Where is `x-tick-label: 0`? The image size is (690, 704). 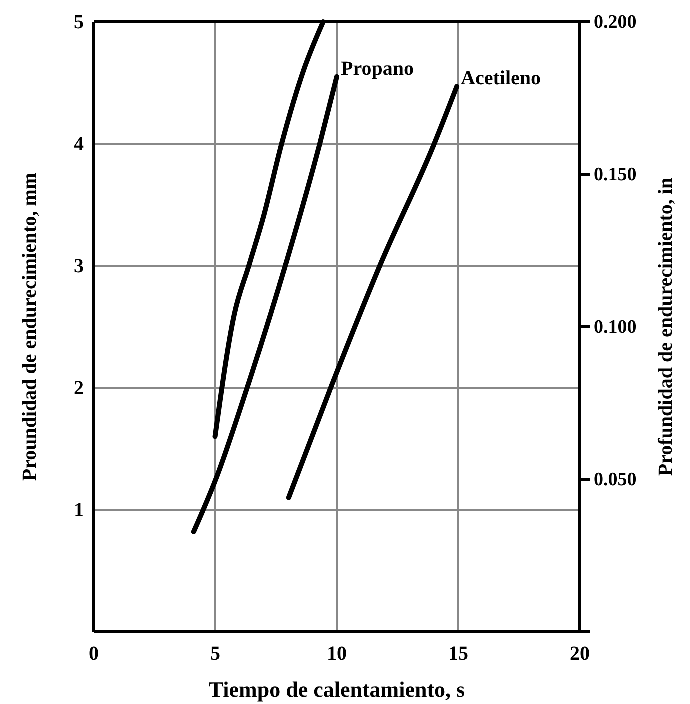
x-tick-label: 0 is located at coordinates (94, 654).